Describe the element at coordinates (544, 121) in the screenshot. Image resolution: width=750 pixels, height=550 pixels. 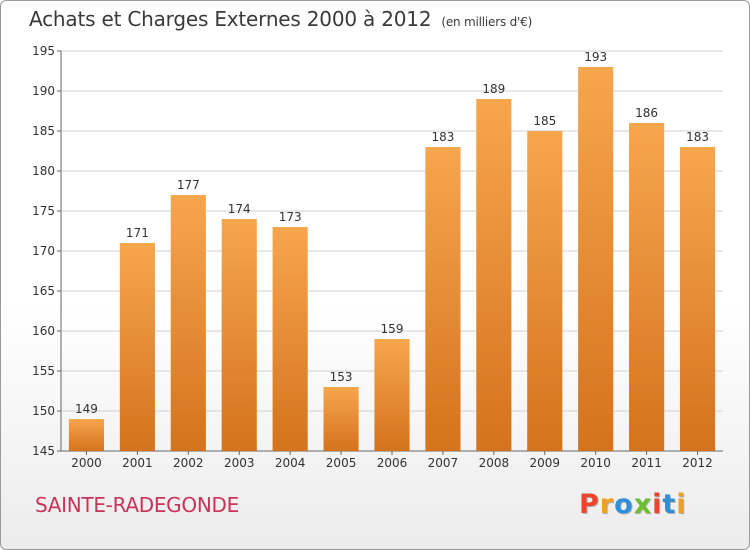
I see `data-label: 185` at that location.